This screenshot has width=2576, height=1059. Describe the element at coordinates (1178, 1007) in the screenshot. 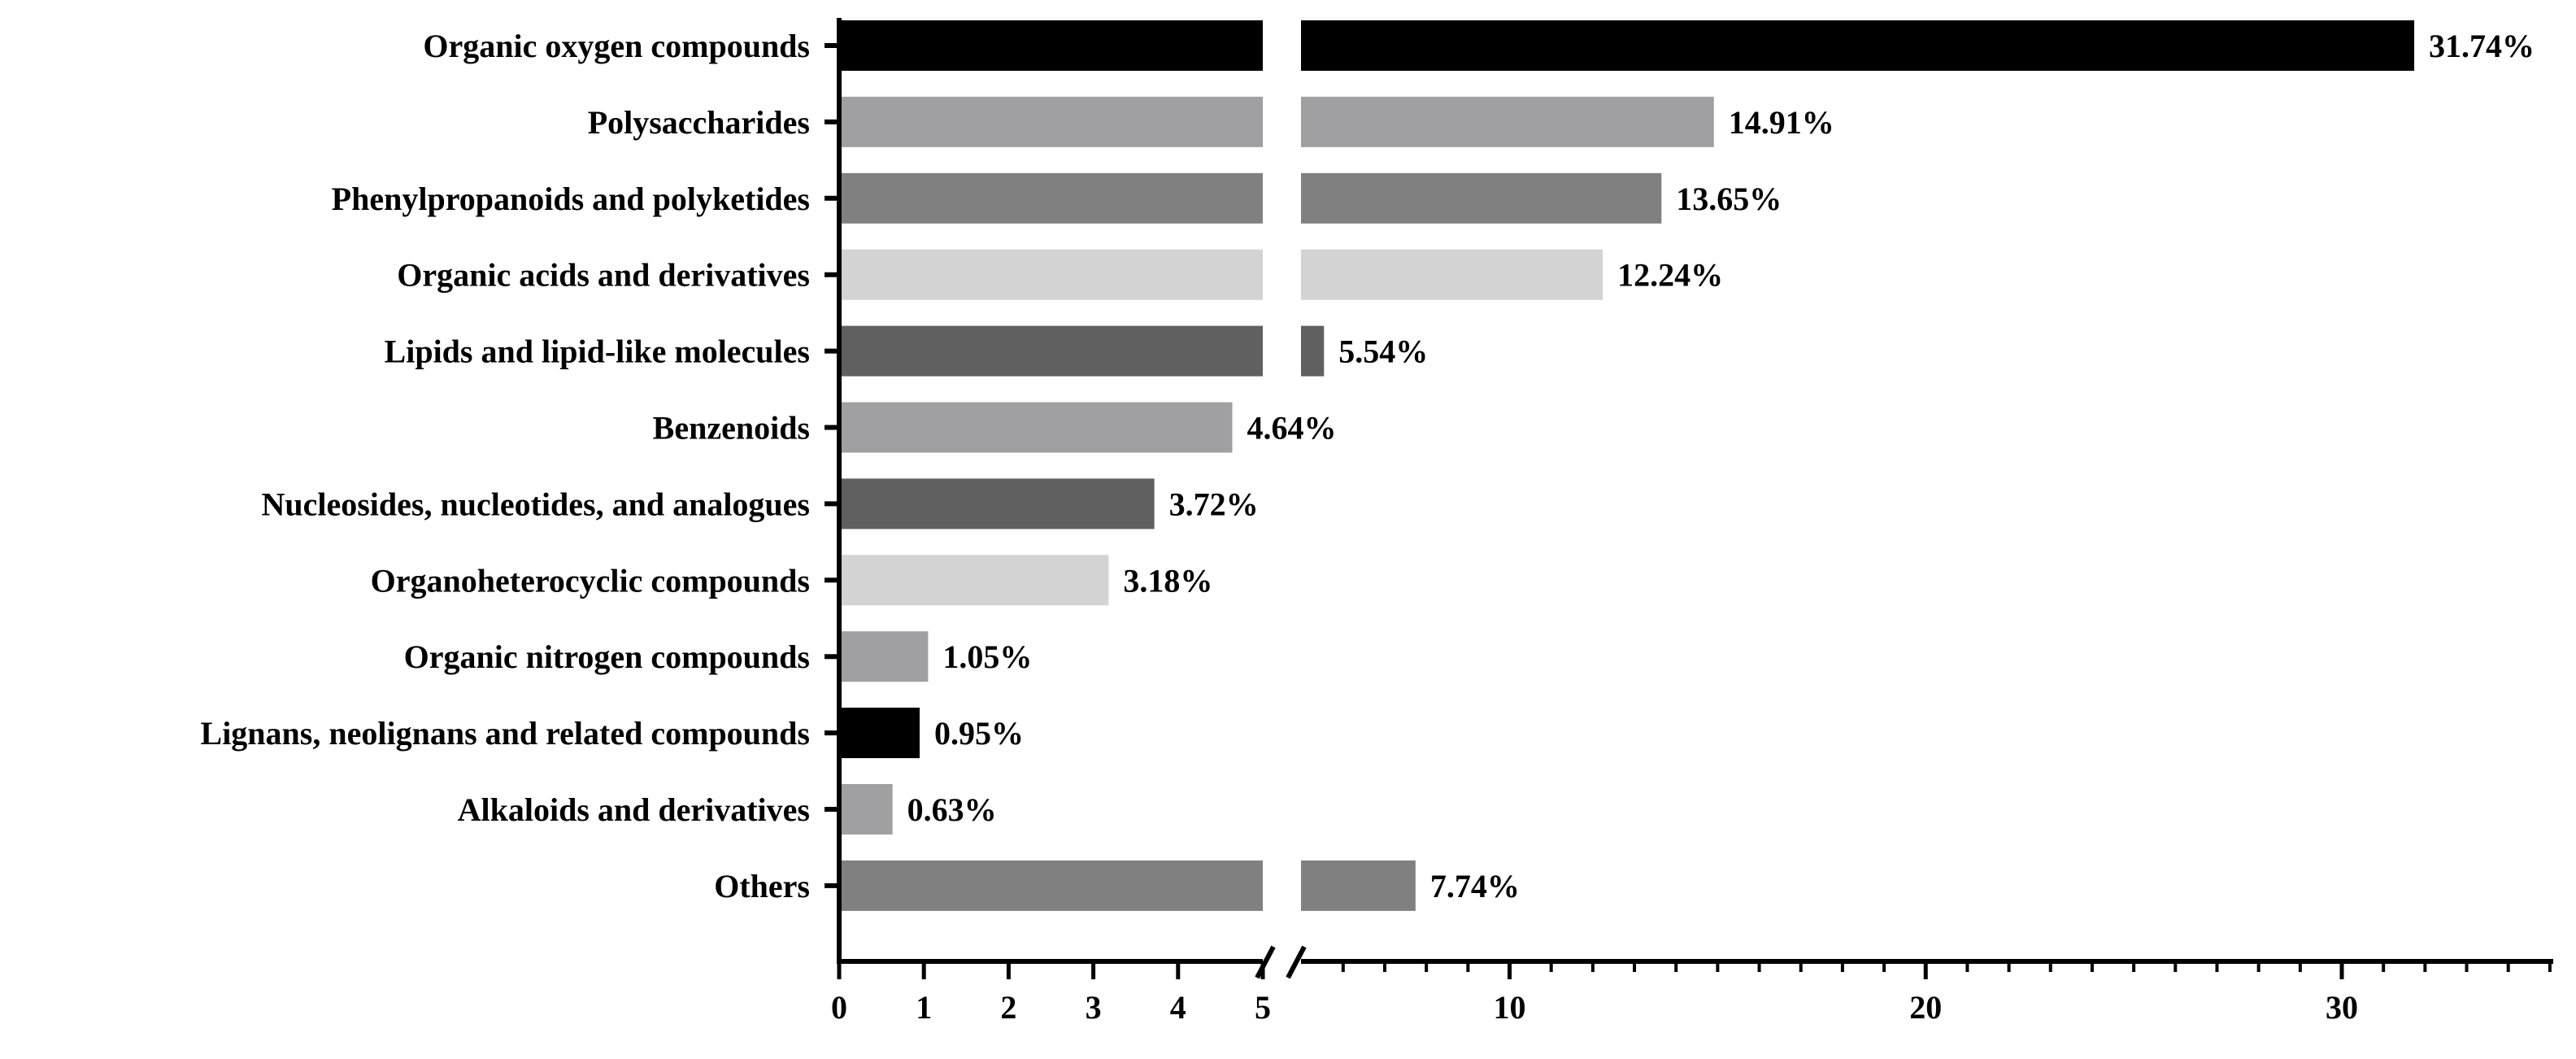

I see `x-tick-label: 4` at that location.